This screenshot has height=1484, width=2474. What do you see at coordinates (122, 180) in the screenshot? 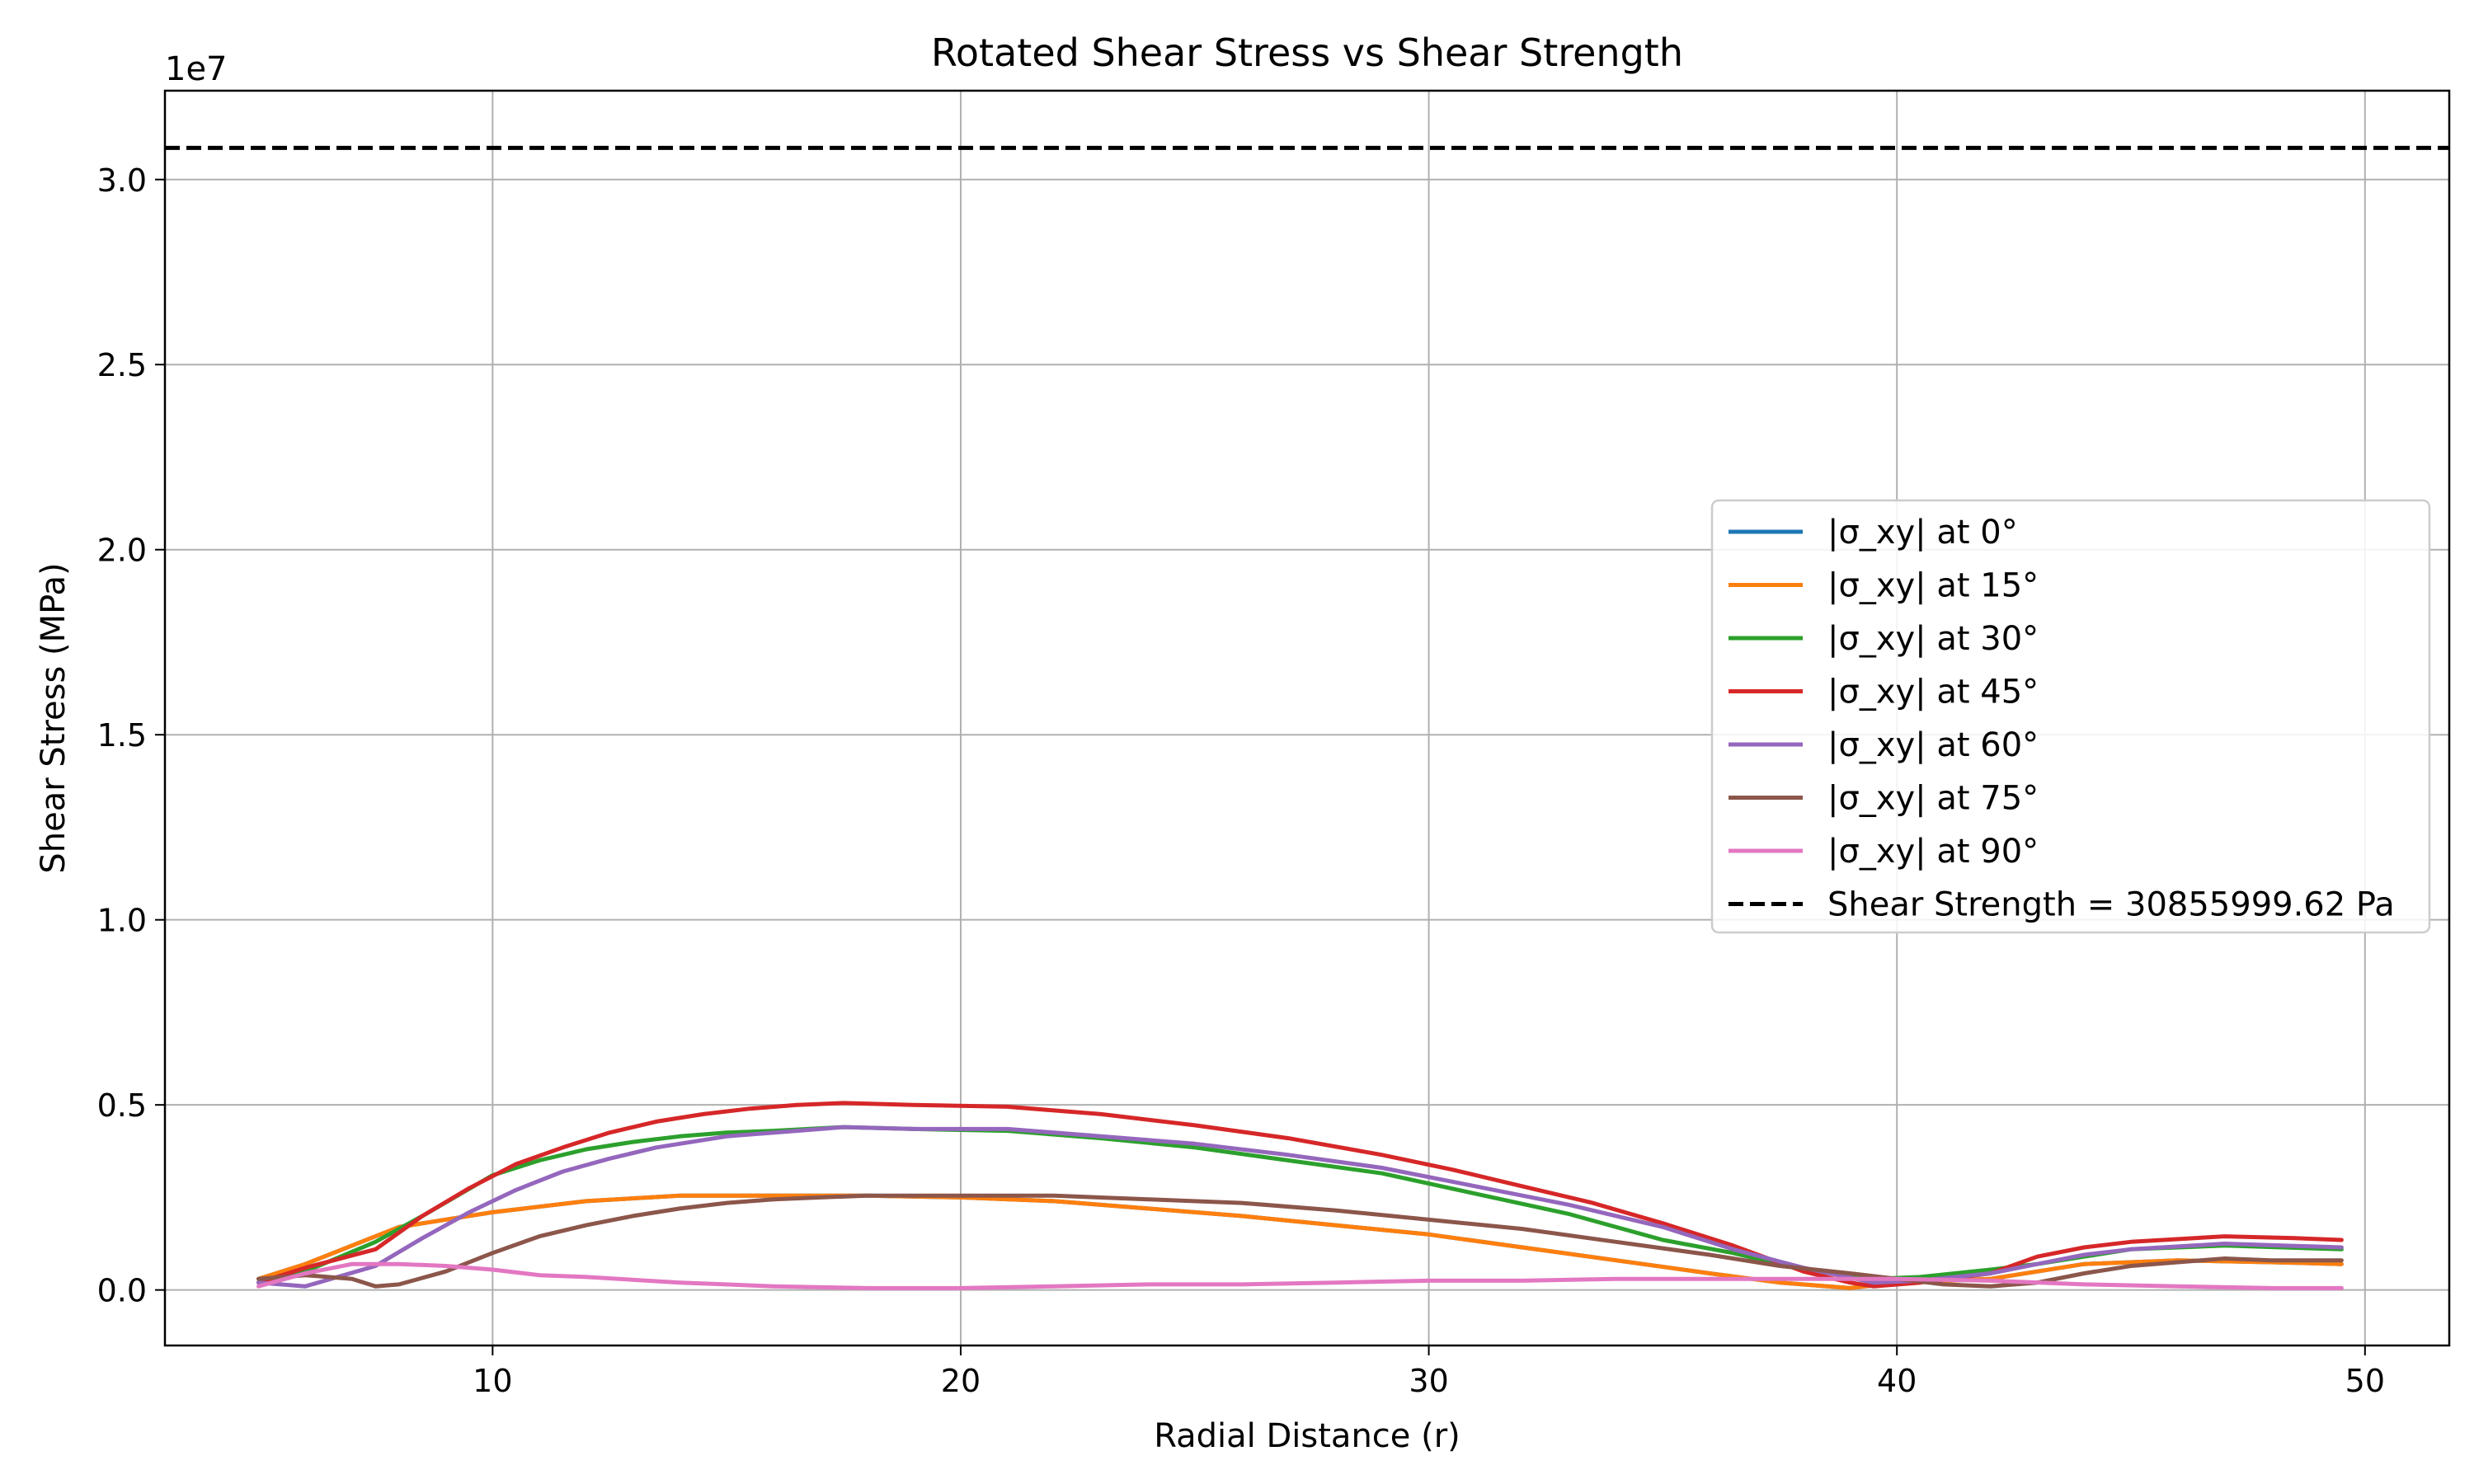
I see `y-tick-label: 3.0` at bounding box center [122, 180].